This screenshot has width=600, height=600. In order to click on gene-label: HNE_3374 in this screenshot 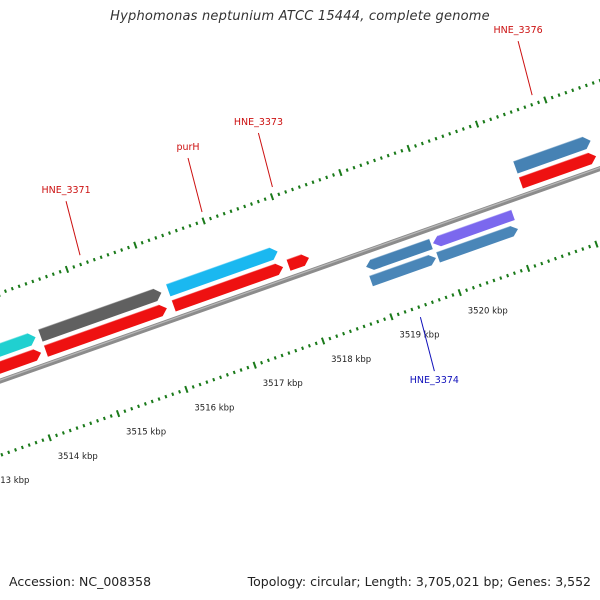, I will do `click(434, 380)`.